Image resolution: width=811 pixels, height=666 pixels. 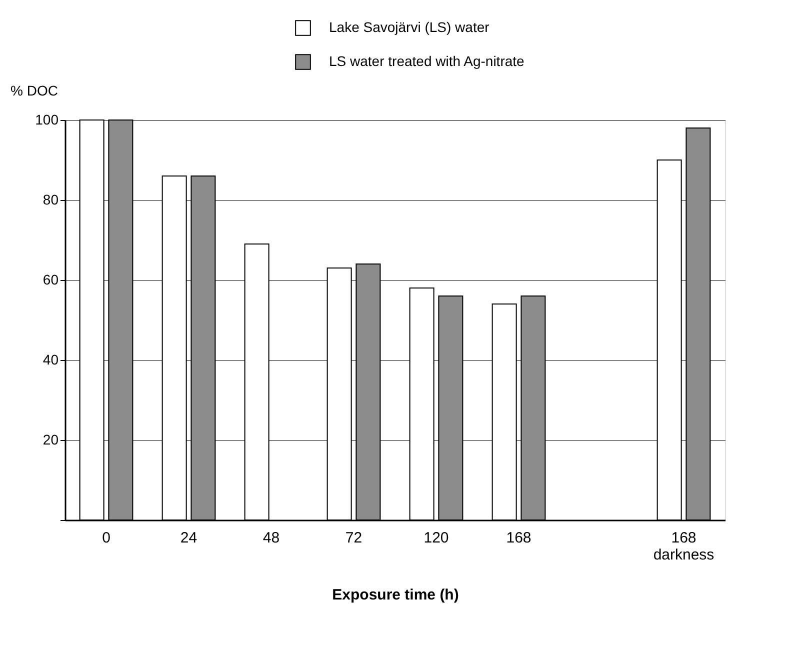 I want to click on y-tick-label: 40, so click(x=50, y=360).